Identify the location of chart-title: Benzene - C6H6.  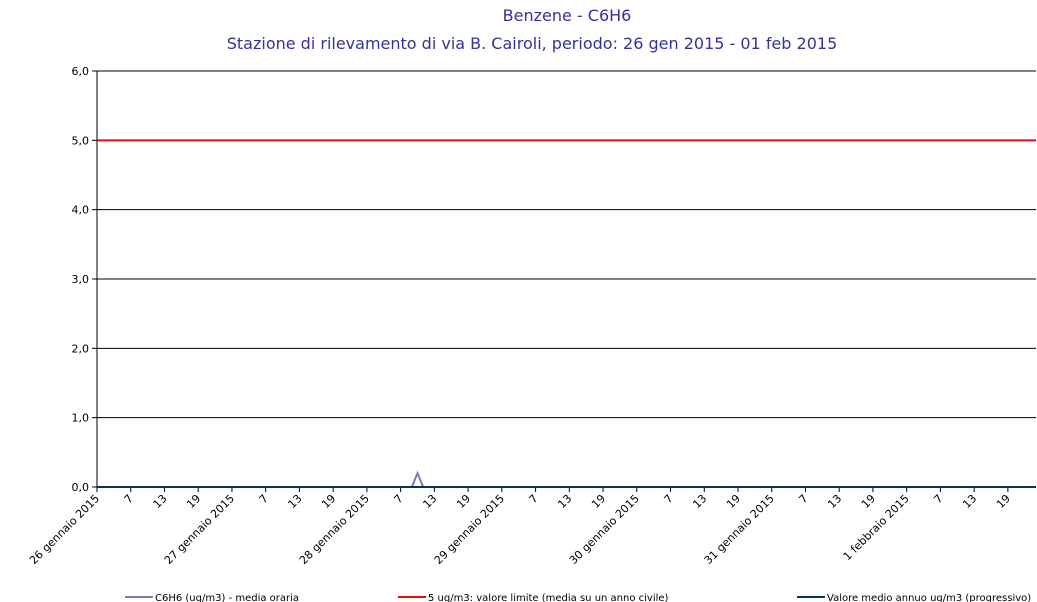
(567, 15).